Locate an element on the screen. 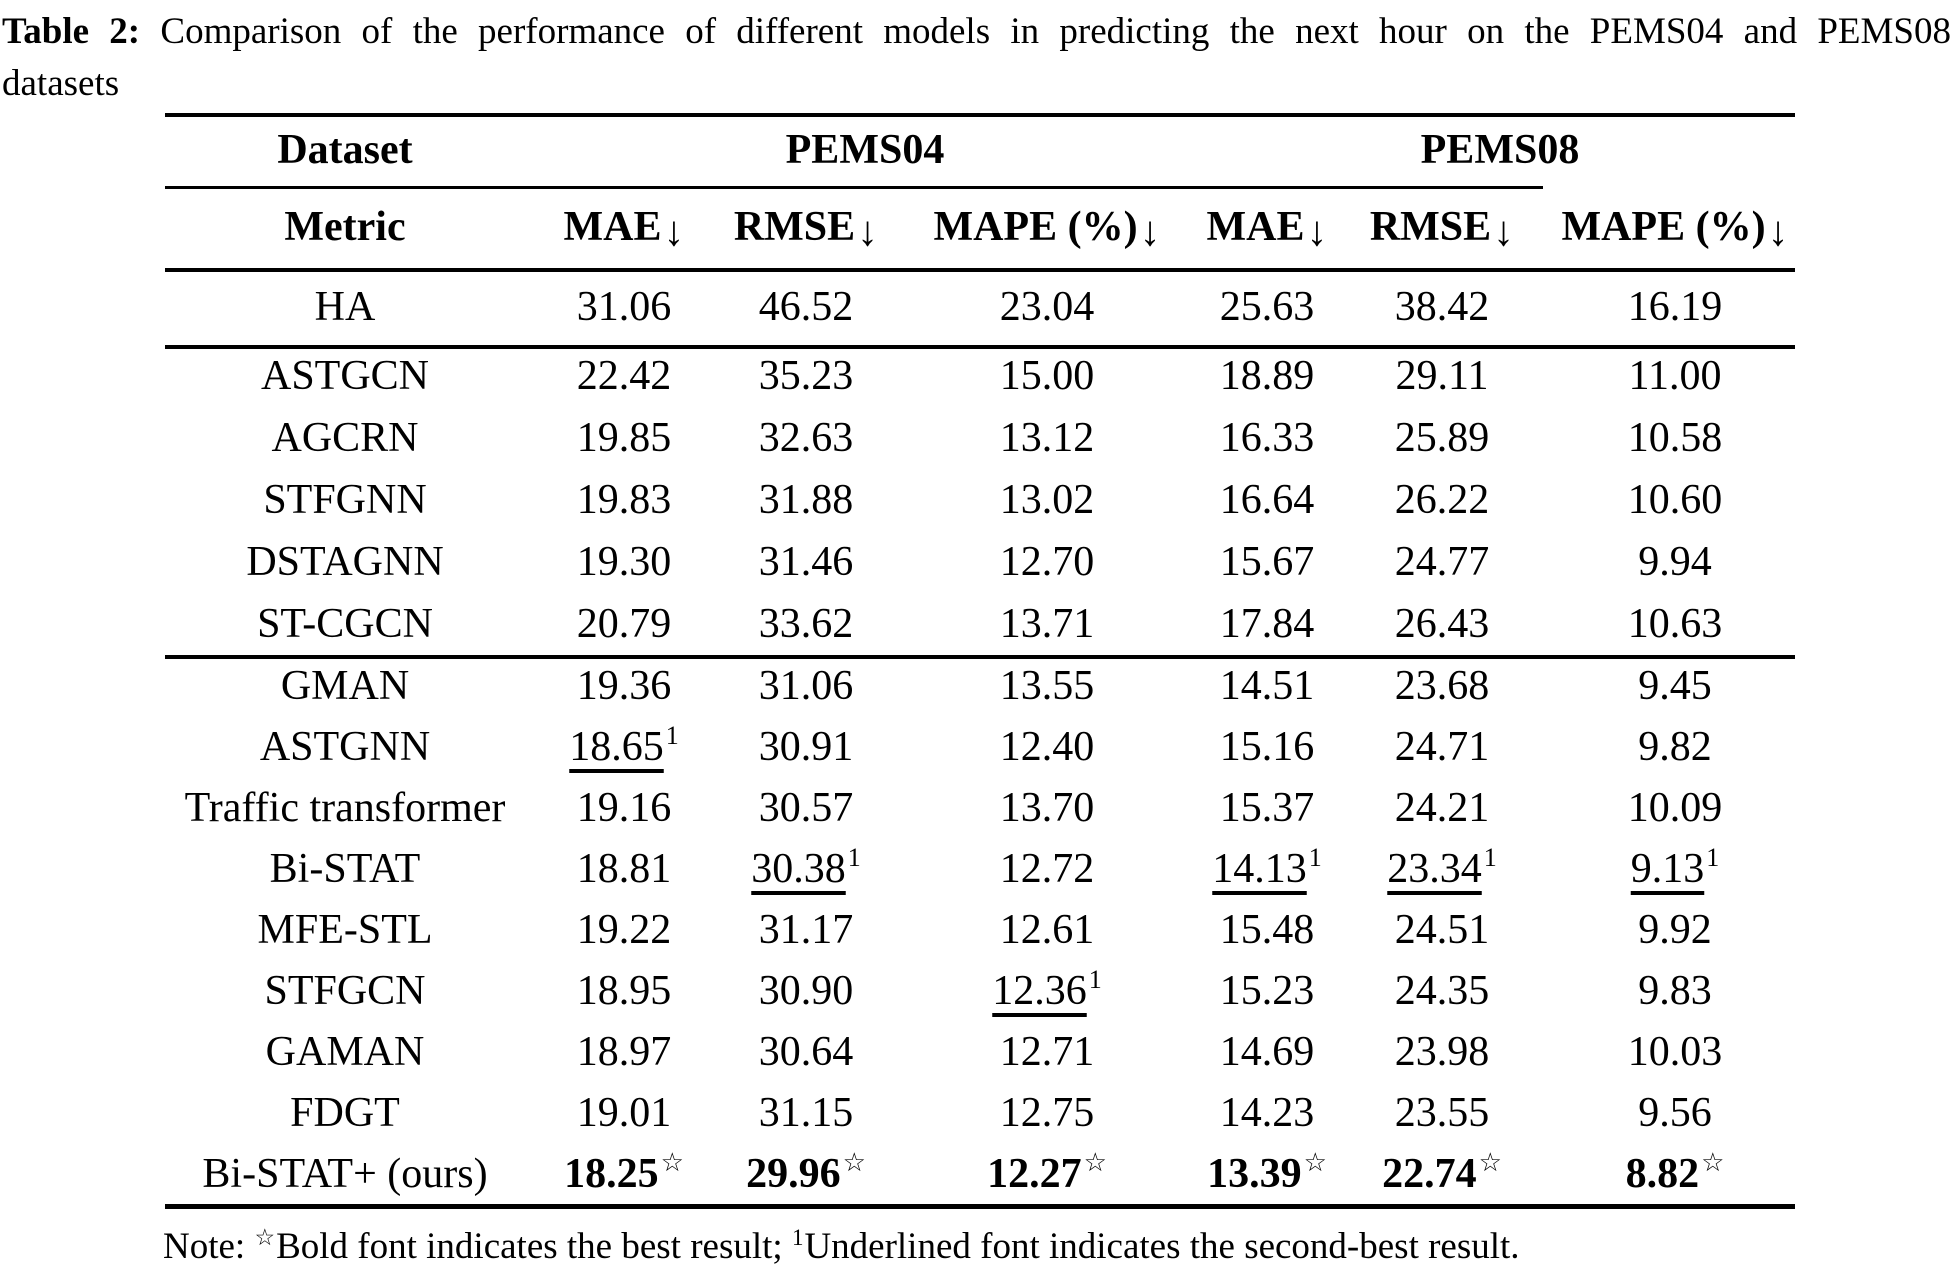 Image resolution: width=1953 pixels, height=1274 pixels. table-row-agcrn: AGCRN 19.85 32.63 13.12 16.33 25.89 10.58 is located at coordinates (980, 438).